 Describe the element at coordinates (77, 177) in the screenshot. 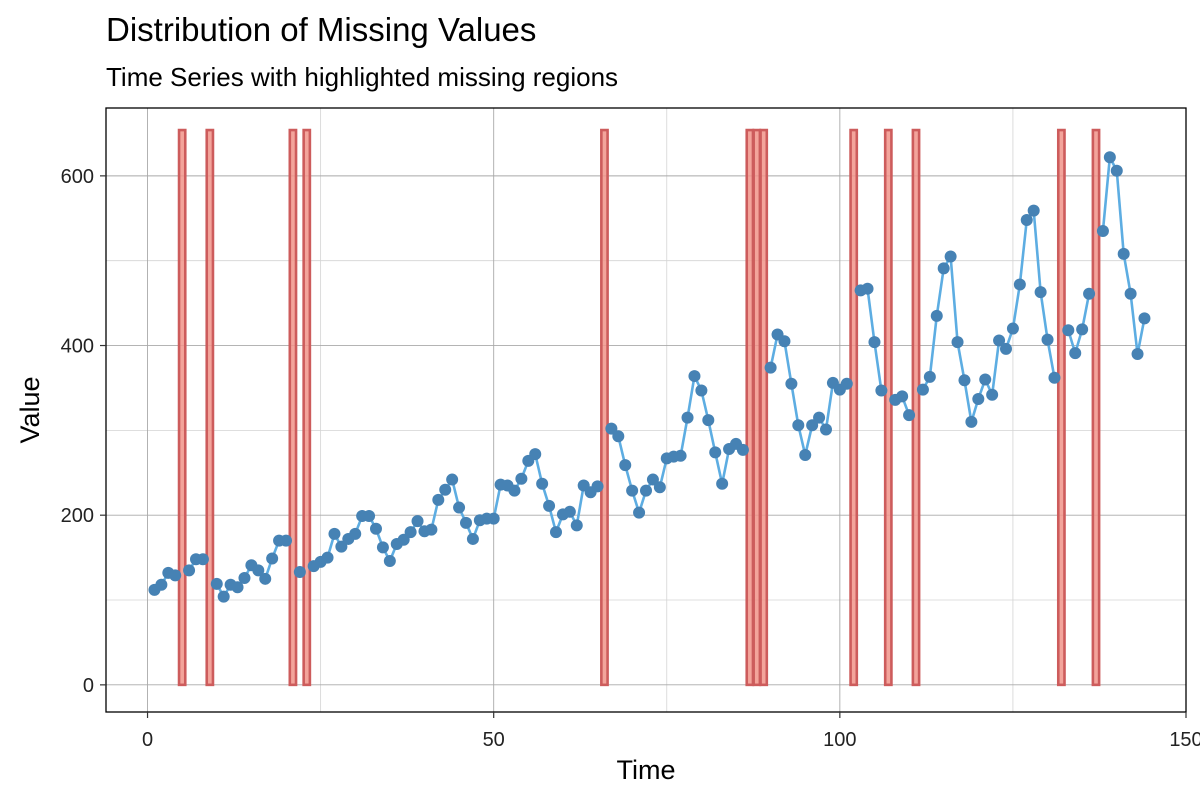

I see `y-tick-label: 600` at that location.